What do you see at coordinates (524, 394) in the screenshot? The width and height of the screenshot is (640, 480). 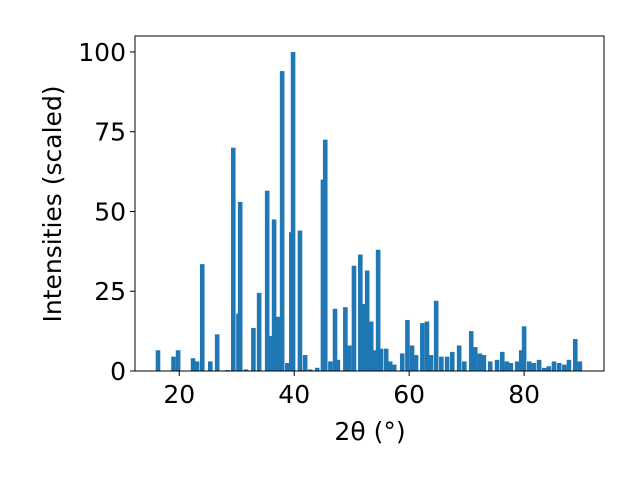 I see `x-tick-label: 80` at bounding box center [524, 394].